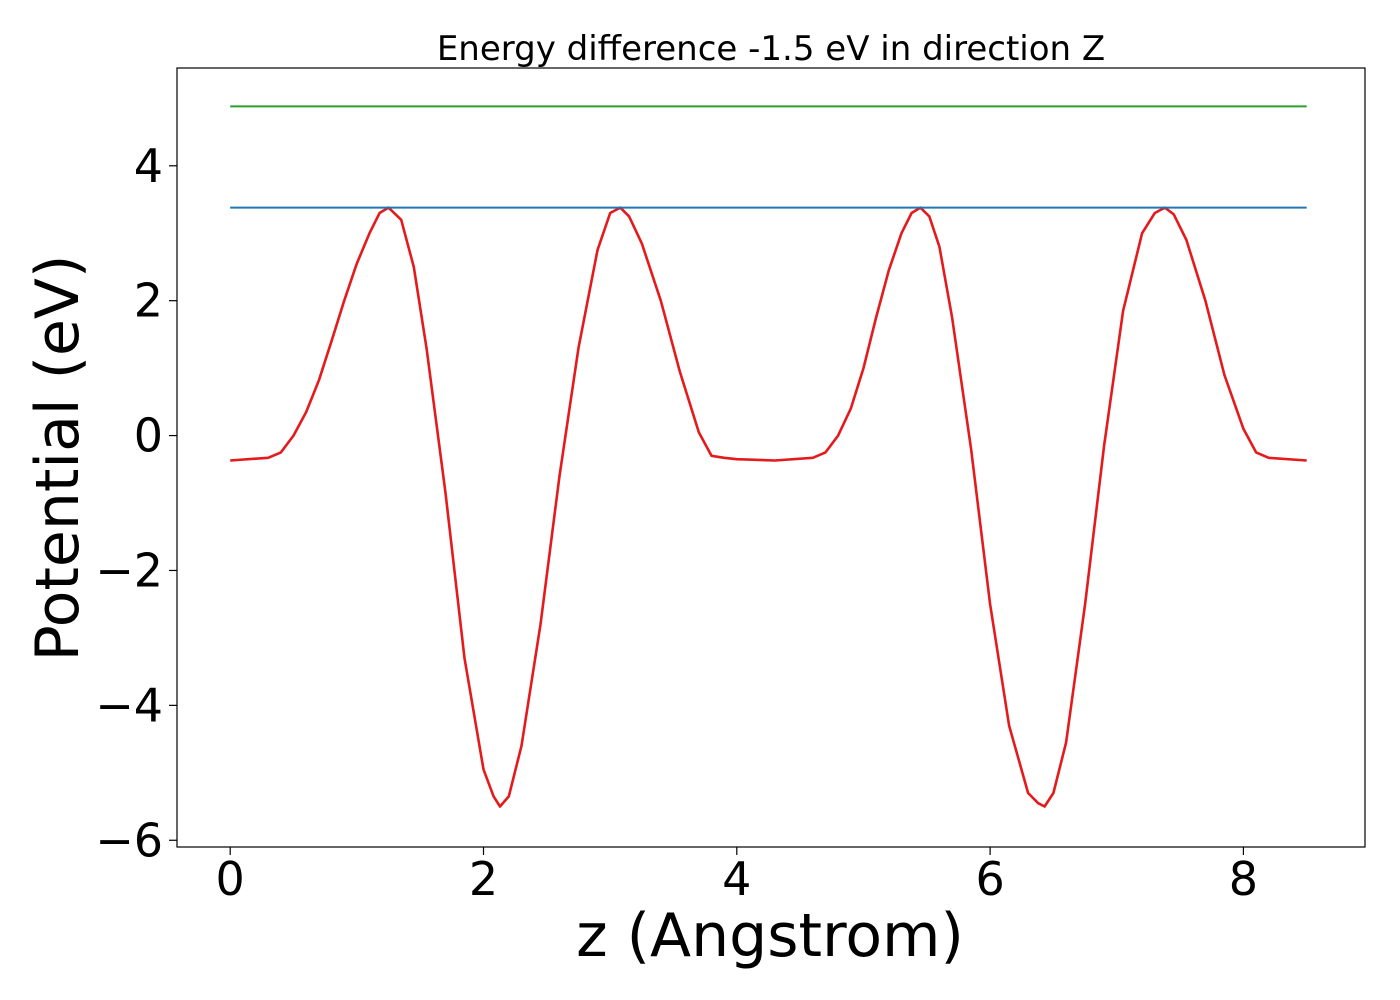 The width and height of the screenshot is (1400, 1000). What do you see at coordinates (129, 570) in the screenshot?
I see `y-tick-label: −2` at bounding box center [129, 570].